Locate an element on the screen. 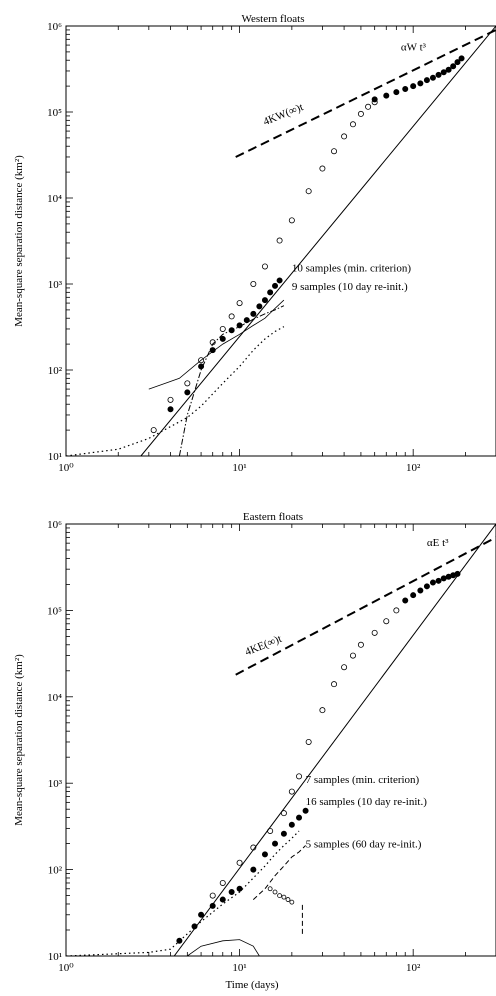  series-line-thin-line is located at coordinates (216, 344).